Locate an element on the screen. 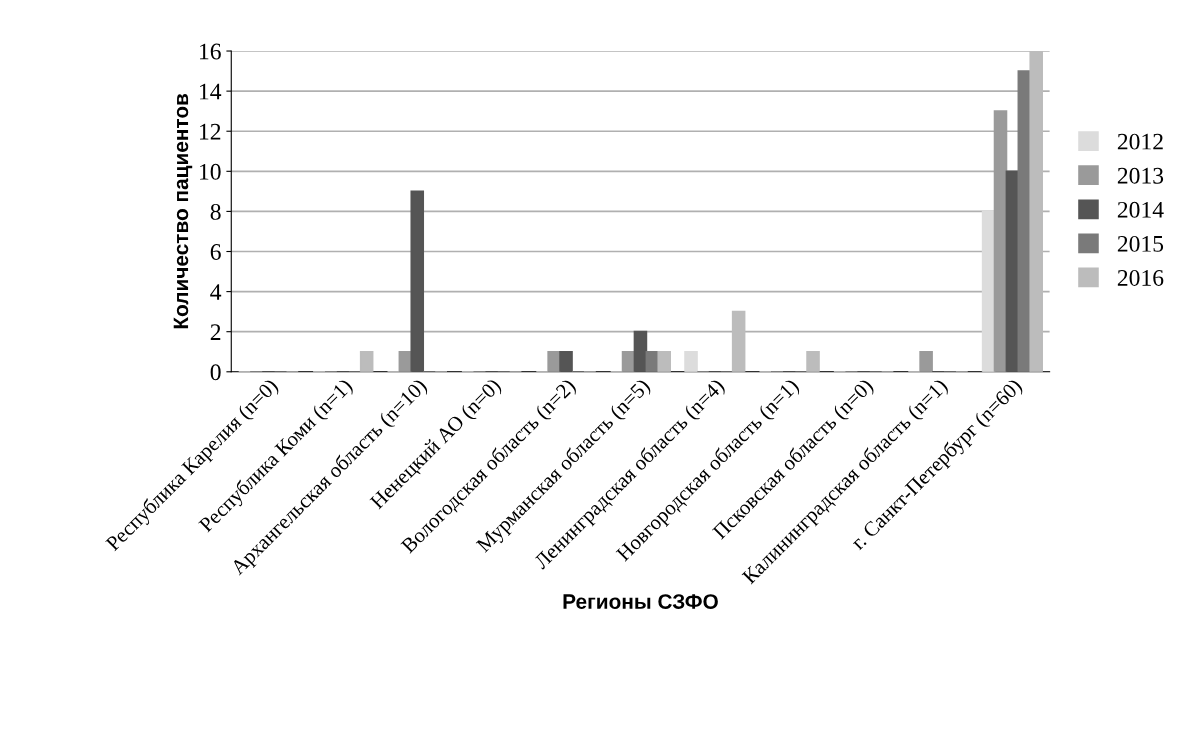 This screenshot has width=1186, height=729. legend-label: 2013 is located at coordinates (1140, 175).